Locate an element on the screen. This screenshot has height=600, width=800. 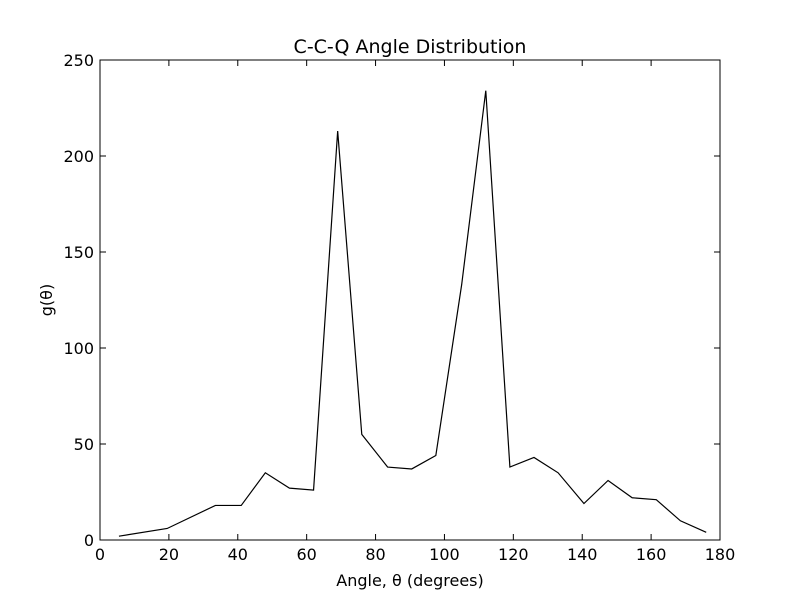
x-tick-label: 120 is located at coordinates (513, 554).